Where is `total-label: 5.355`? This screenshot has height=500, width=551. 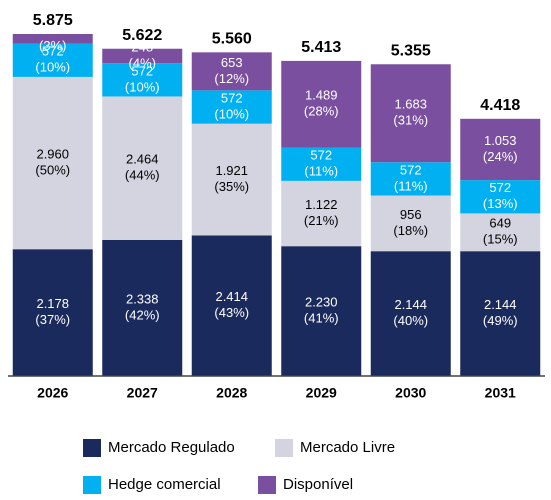 total-label: 5.355 is located at coordinates (411, 50).